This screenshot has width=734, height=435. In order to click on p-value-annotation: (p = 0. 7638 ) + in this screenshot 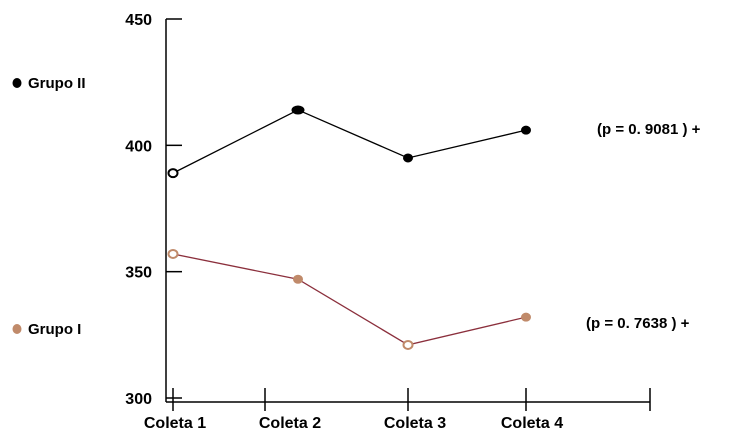, I will do `click(638, 323)`.